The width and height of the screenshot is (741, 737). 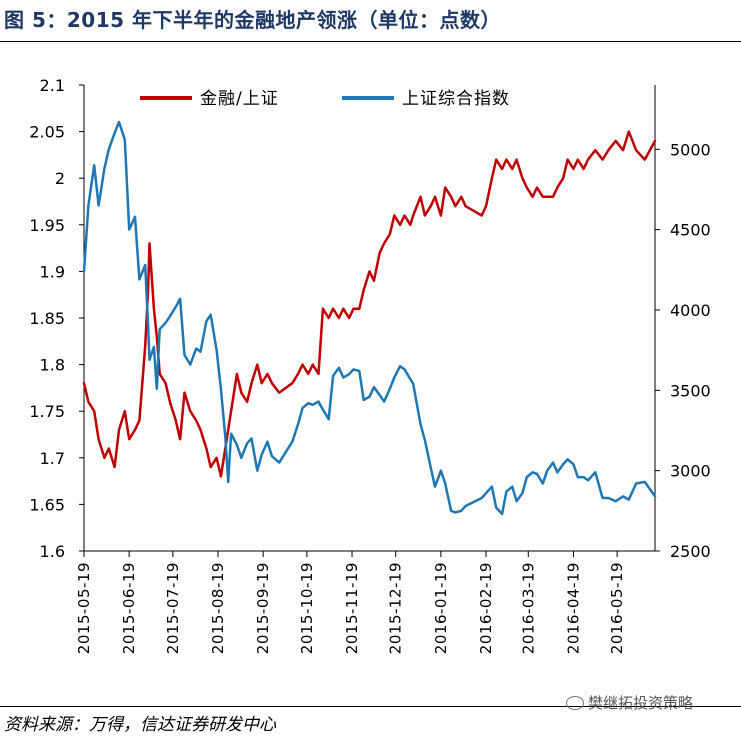 What do you see at coordinates (218, 608) in the screenshot?
I see `x-tick-label: 2015-08-19` at bounding box center [218, 608].